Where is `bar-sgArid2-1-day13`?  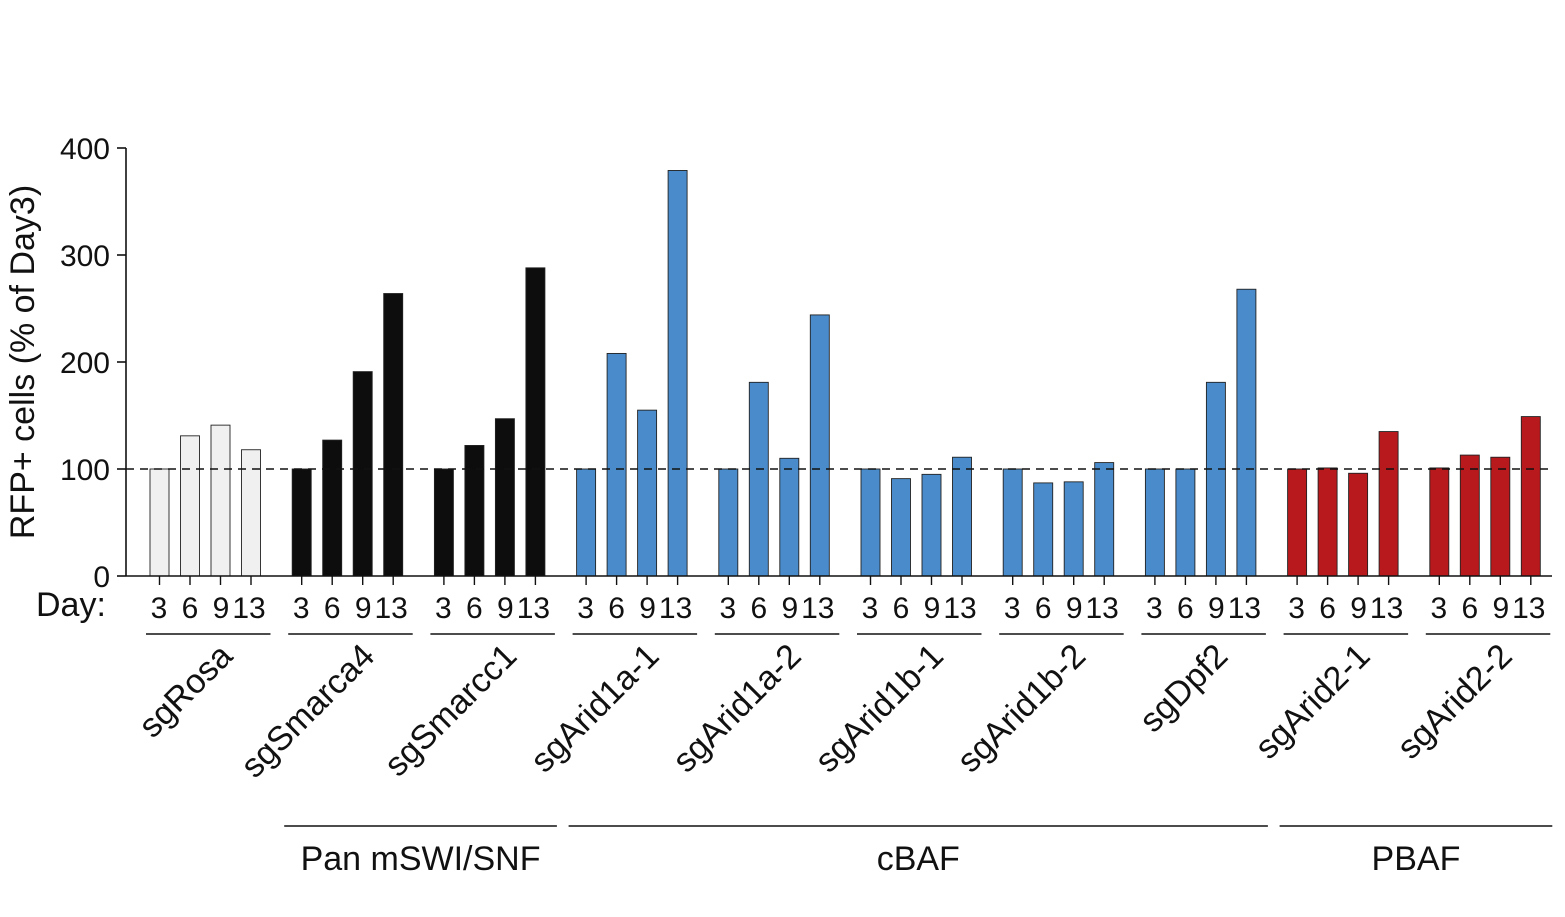
bar-sgArid2-1-day13 is located at coordinates (1388, 504).